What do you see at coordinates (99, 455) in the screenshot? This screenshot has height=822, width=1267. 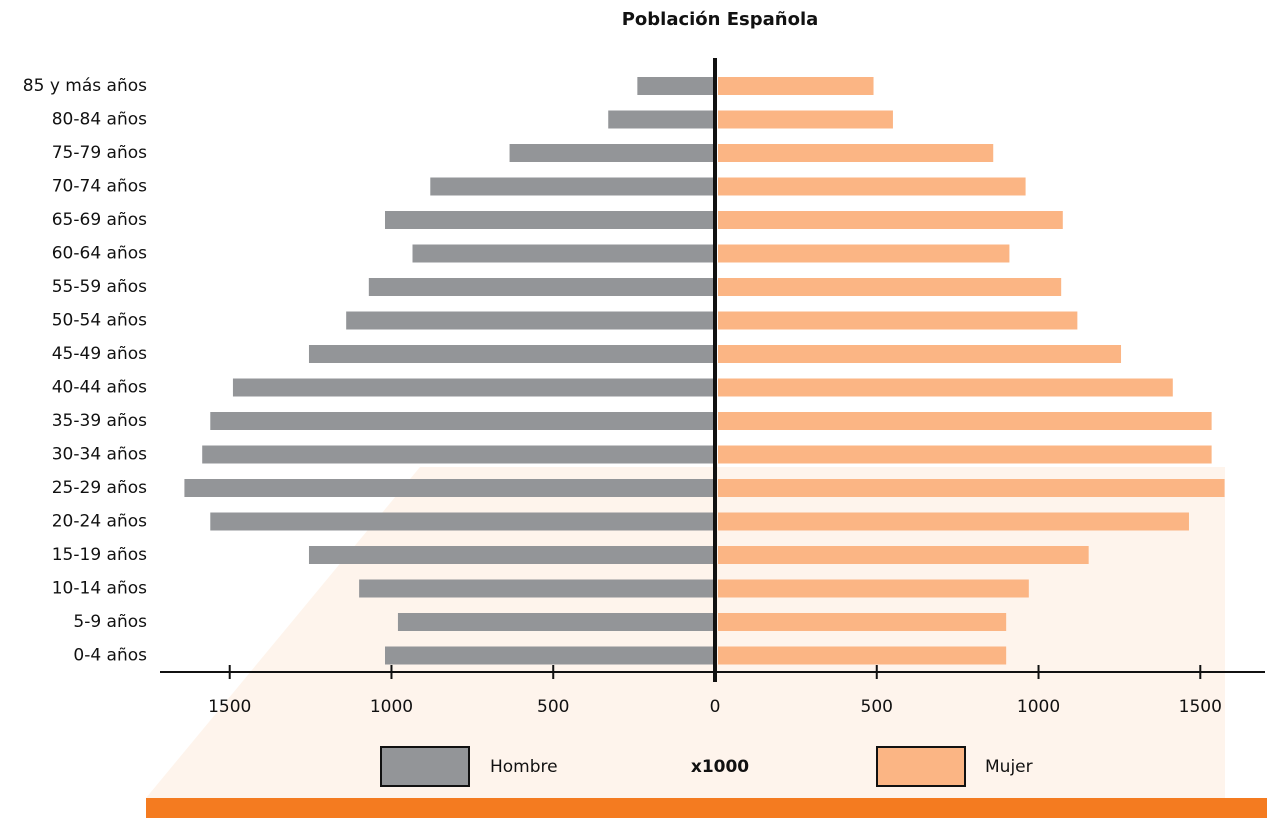 I see `y-tick-label: 30-34 años` at bounding box center [99, 455].